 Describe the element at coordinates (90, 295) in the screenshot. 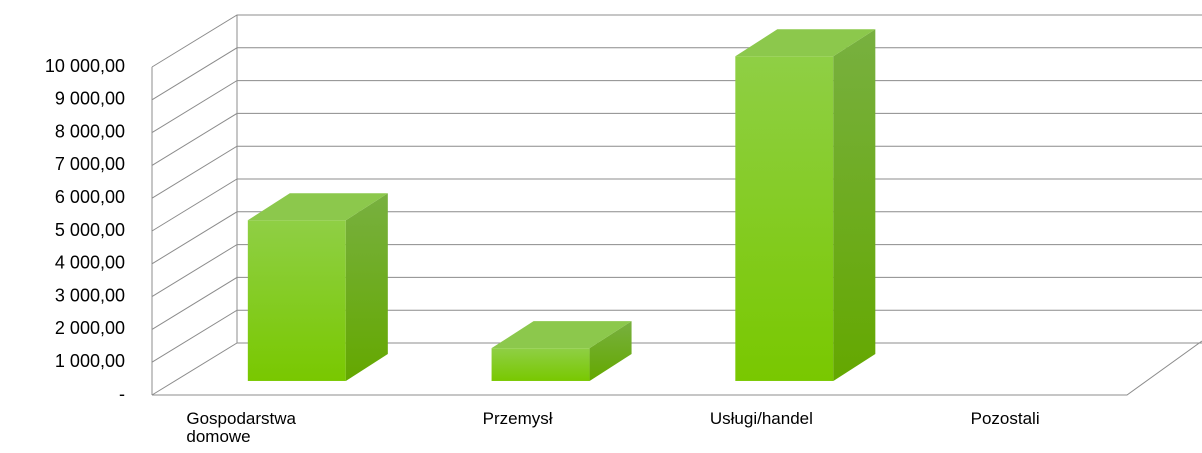

I see `y-tick-label: 3 000,00` at that location.